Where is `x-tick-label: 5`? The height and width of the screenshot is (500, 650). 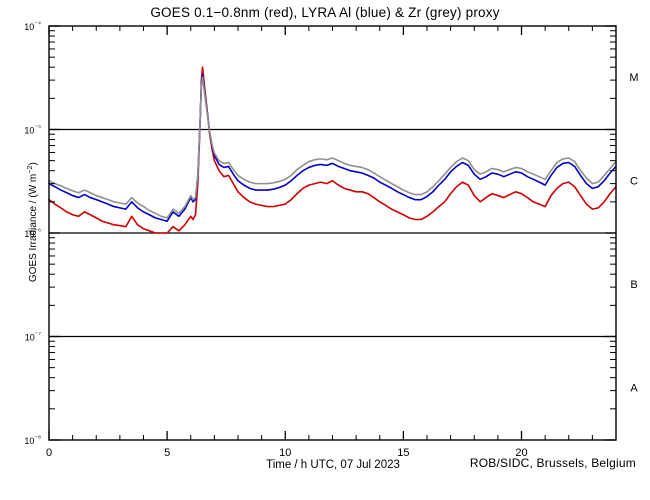
x-tick-label: 5 is located at coordinates (167, 453).